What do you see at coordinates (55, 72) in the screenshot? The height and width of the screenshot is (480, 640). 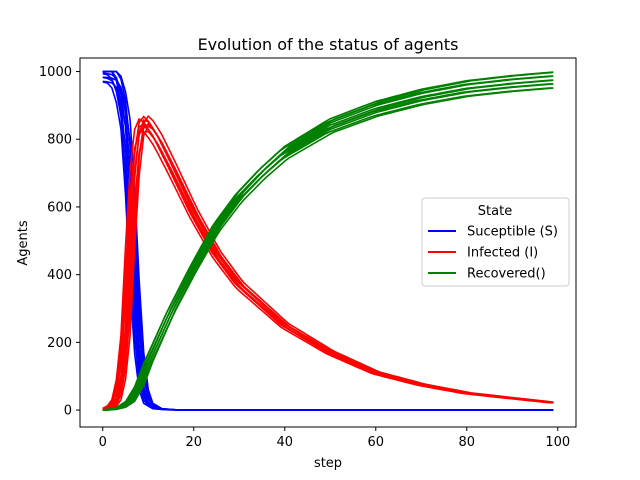 I see `y-tick-label: 1000` at bounding box center [55, 72].